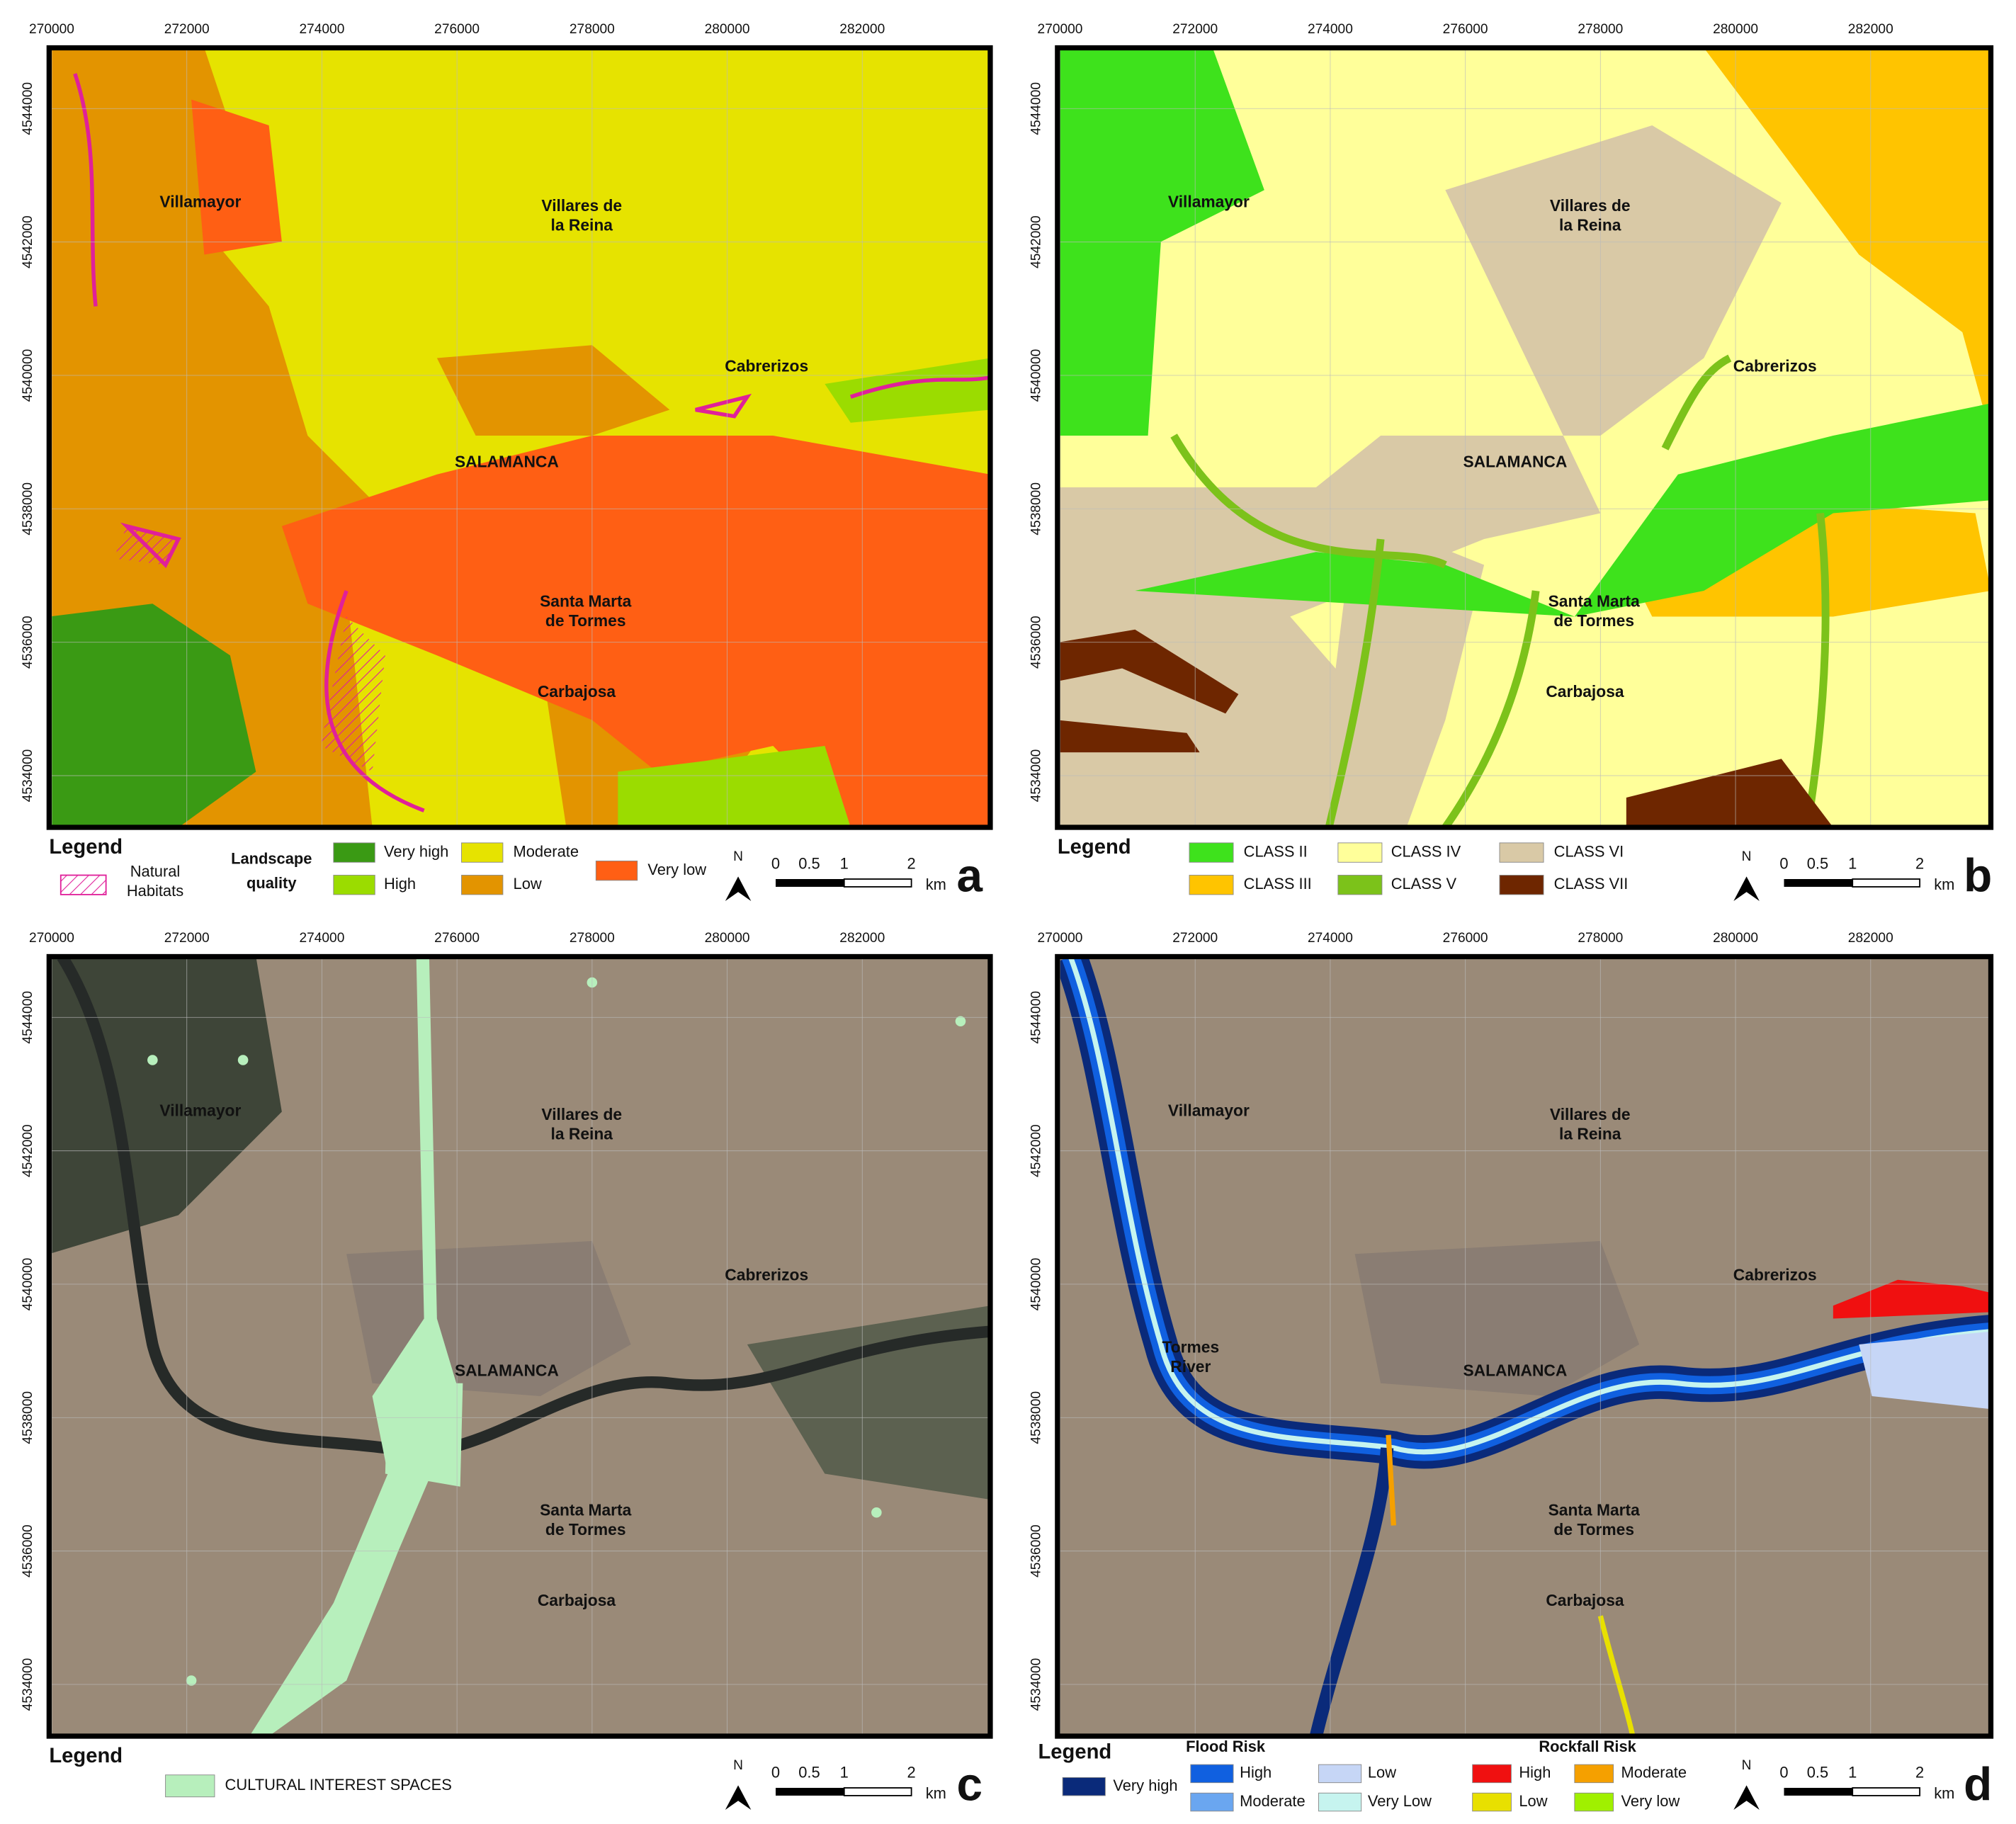 The height and width of the screenshot is (1824, 2016). What do you see at coordinates (457, 29) in the screenshot?
I see `x-tick-label: 276000` at bounding box center [457, 29].